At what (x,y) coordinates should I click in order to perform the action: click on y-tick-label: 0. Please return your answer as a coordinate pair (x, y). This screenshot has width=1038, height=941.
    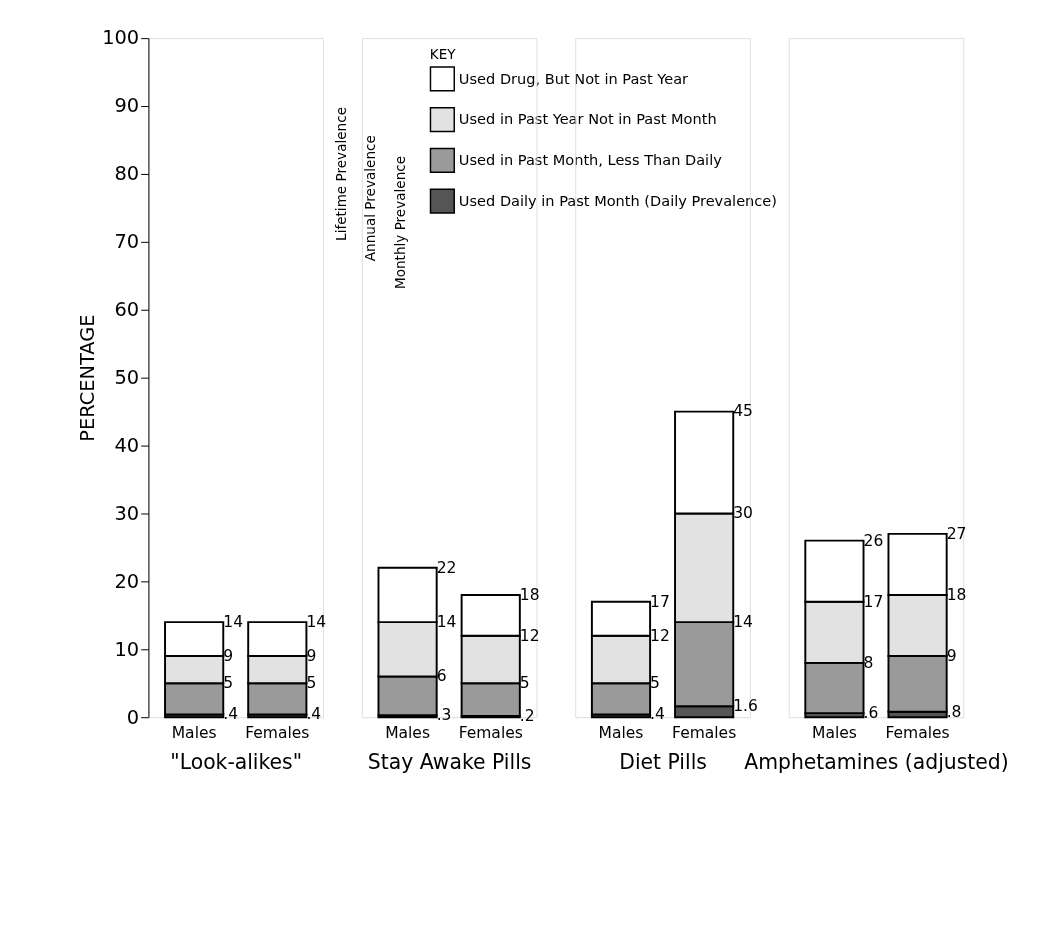
    Looking at the image, I should click on (133, 717).